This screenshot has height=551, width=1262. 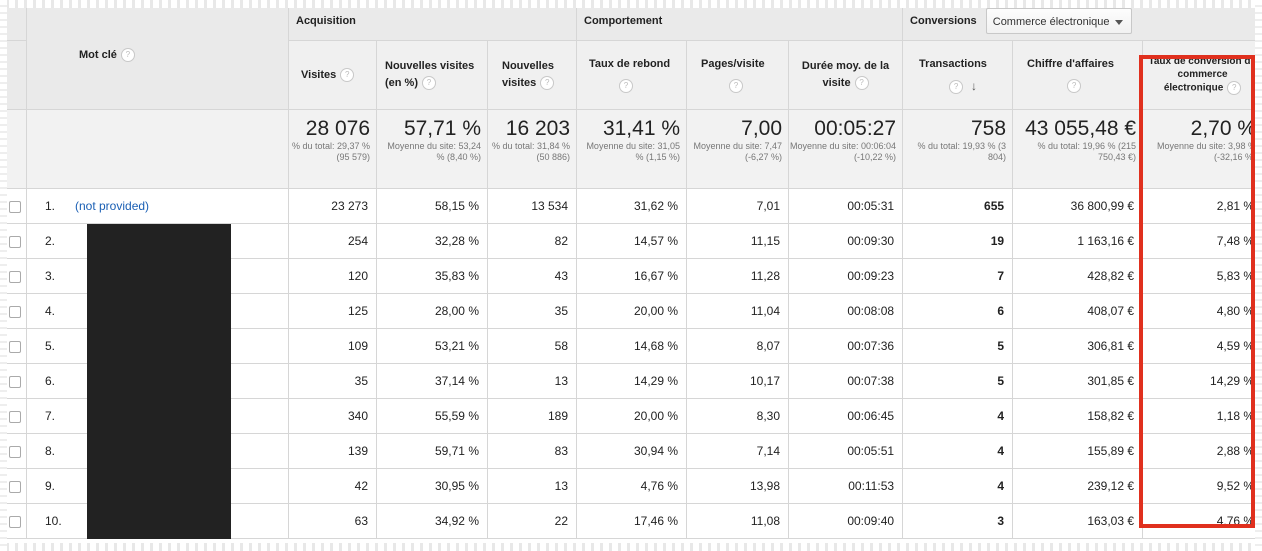 What do you see at coordinates (1078, 486) in the screenshot?
I see `cell-revenue: 239,12 €` at bounding box center [1078, 486].